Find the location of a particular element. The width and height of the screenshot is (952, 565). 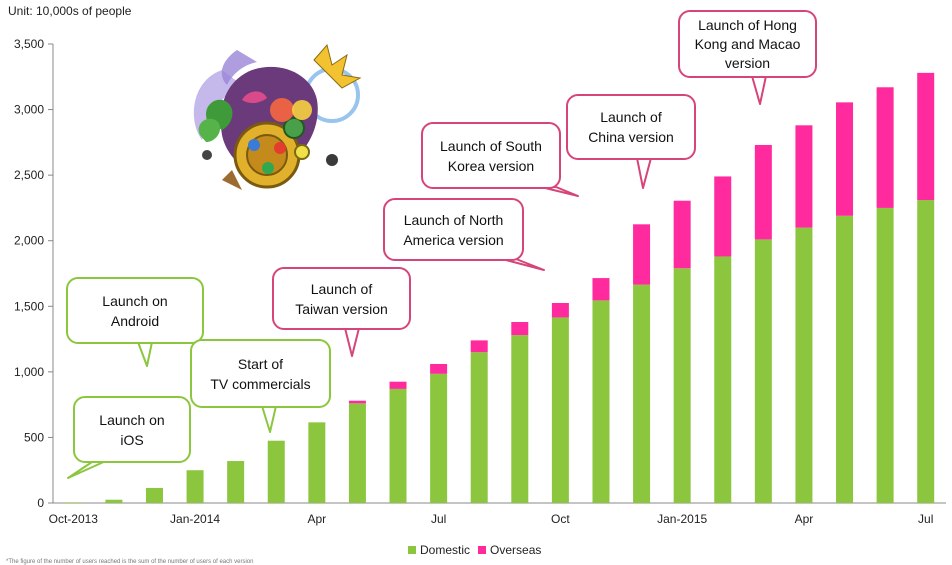

x-tick-label: Oct is located at coordinates (560, 519).